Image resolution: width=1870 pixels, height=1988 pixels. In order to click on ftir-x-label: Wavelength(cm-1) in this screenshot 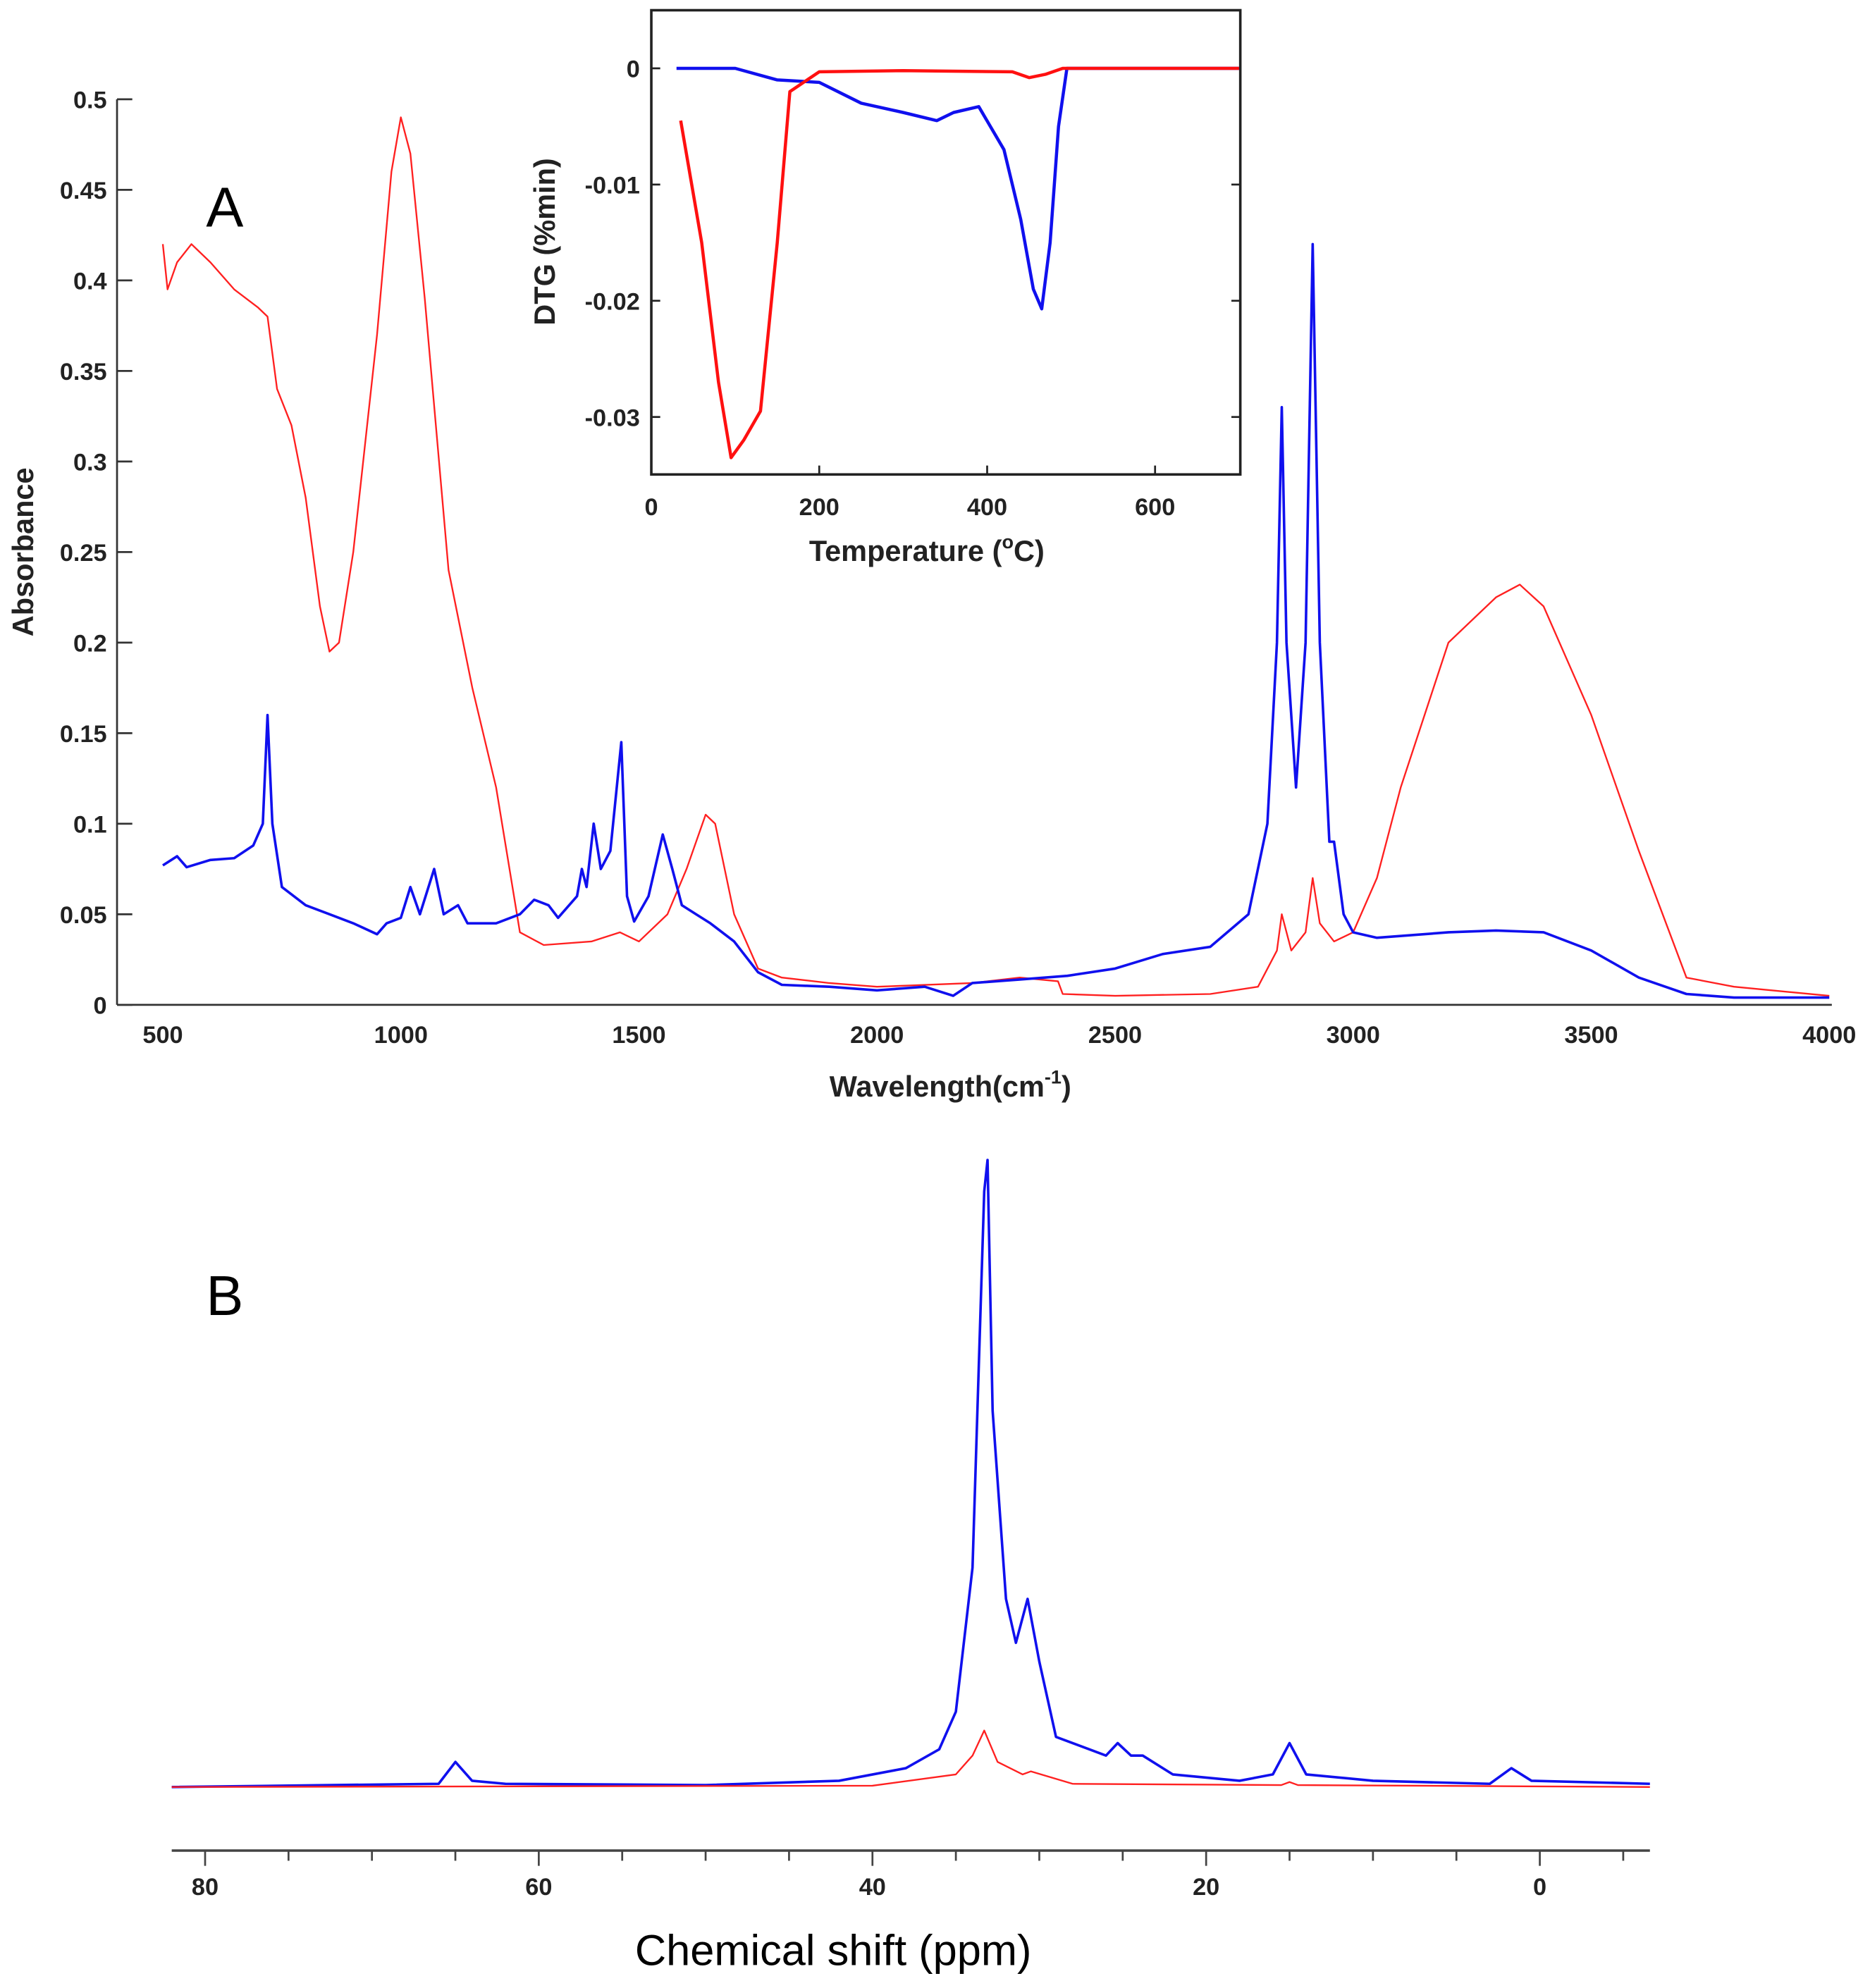, I will do `click(950, 1084)`.